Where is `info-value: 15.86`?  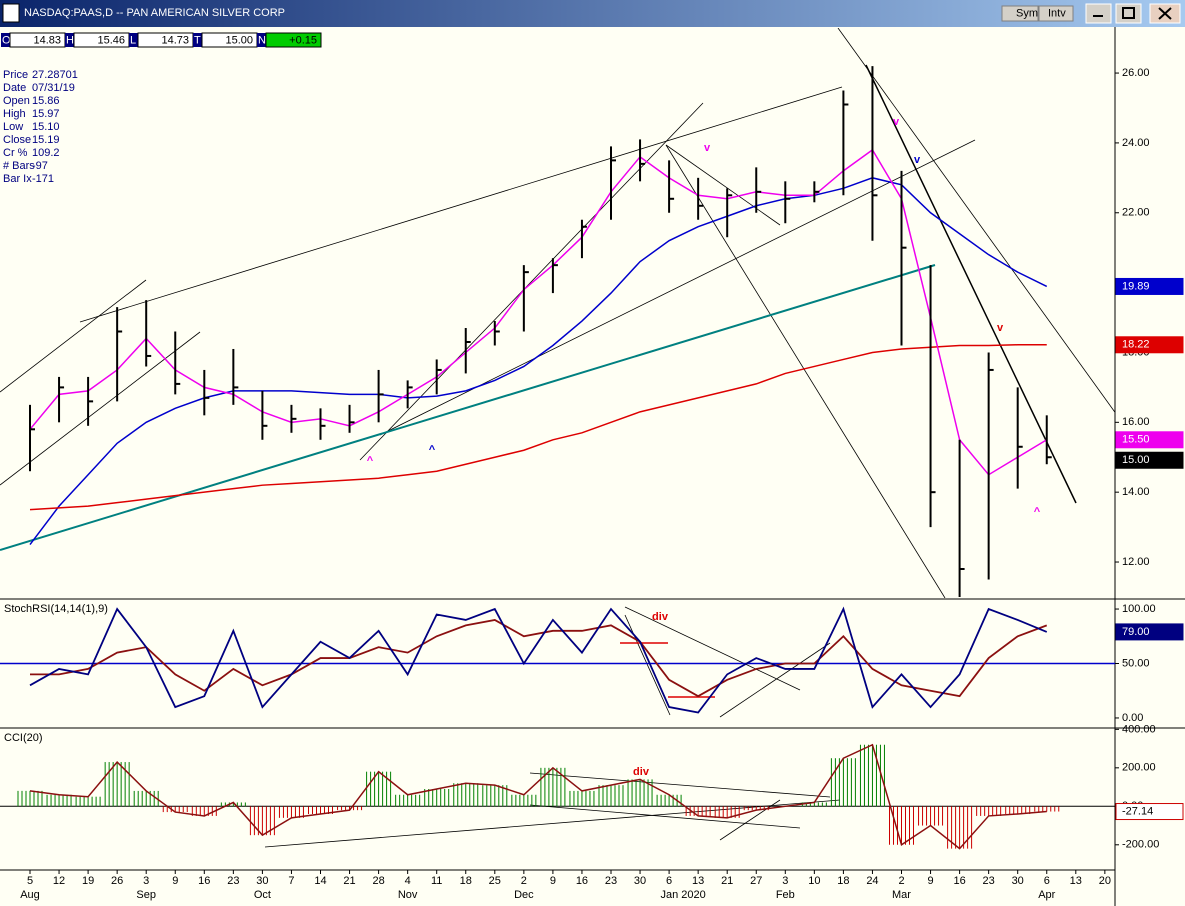 info-value: 15.86 is located at coordinates (46, 101).